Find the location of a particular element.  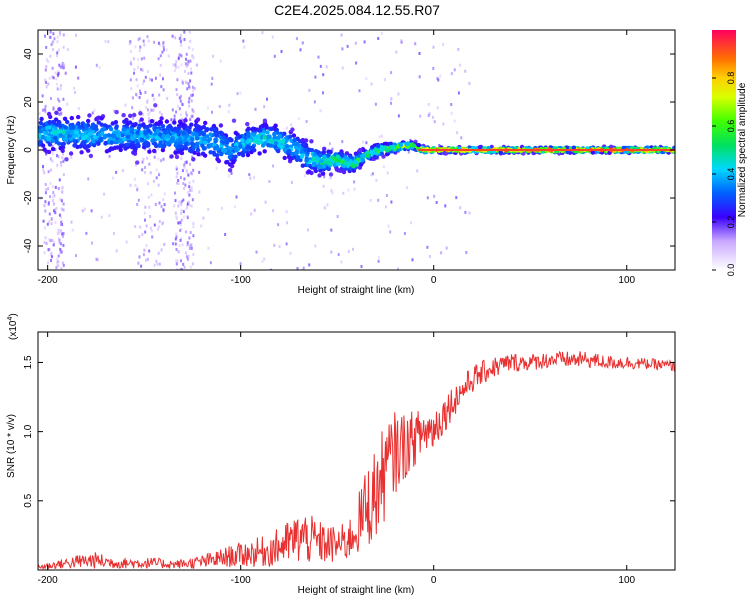

spectrogram-ytick-label: 0 is located at coordinates (28, 150).